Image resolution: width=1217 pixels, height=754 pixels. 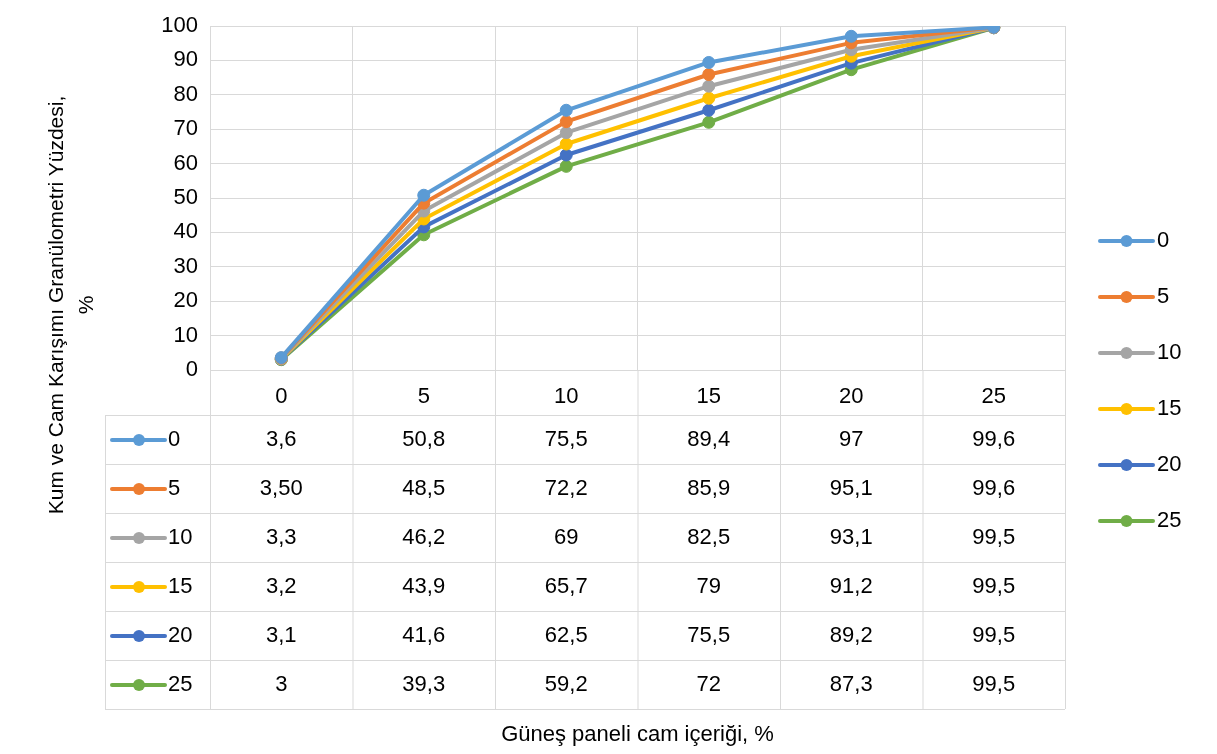 I want to click on text: 25, so click(x=180, y=683).